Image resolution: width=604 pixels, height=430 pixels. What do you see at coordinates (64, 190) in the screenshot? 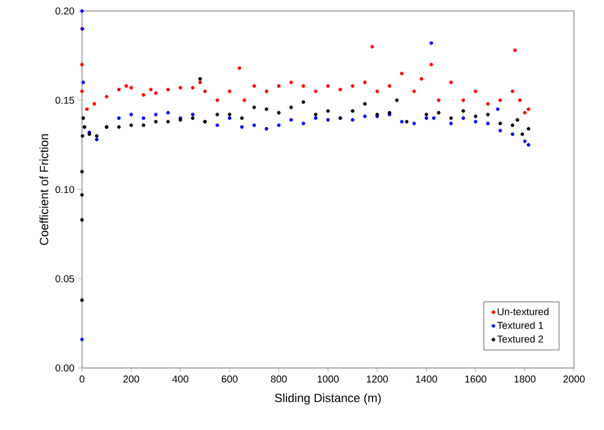
I see `y-tick-label: 0.10` at bounding box center [64, 190].